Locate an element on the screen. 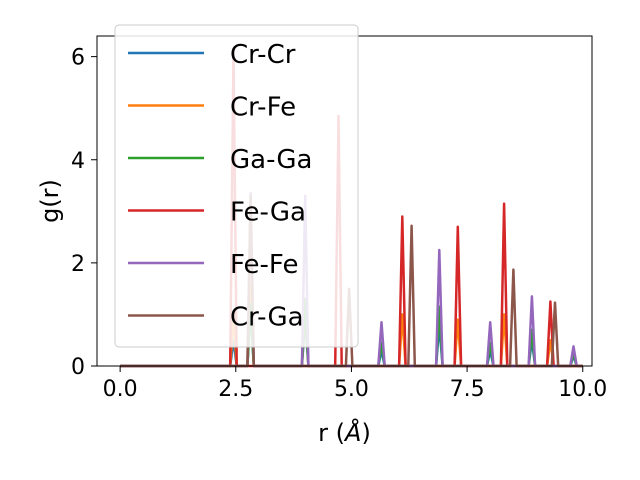  x-axis: 0.0 2.5 5.0 7.5 10.0 is located at coordinates (355, 384).